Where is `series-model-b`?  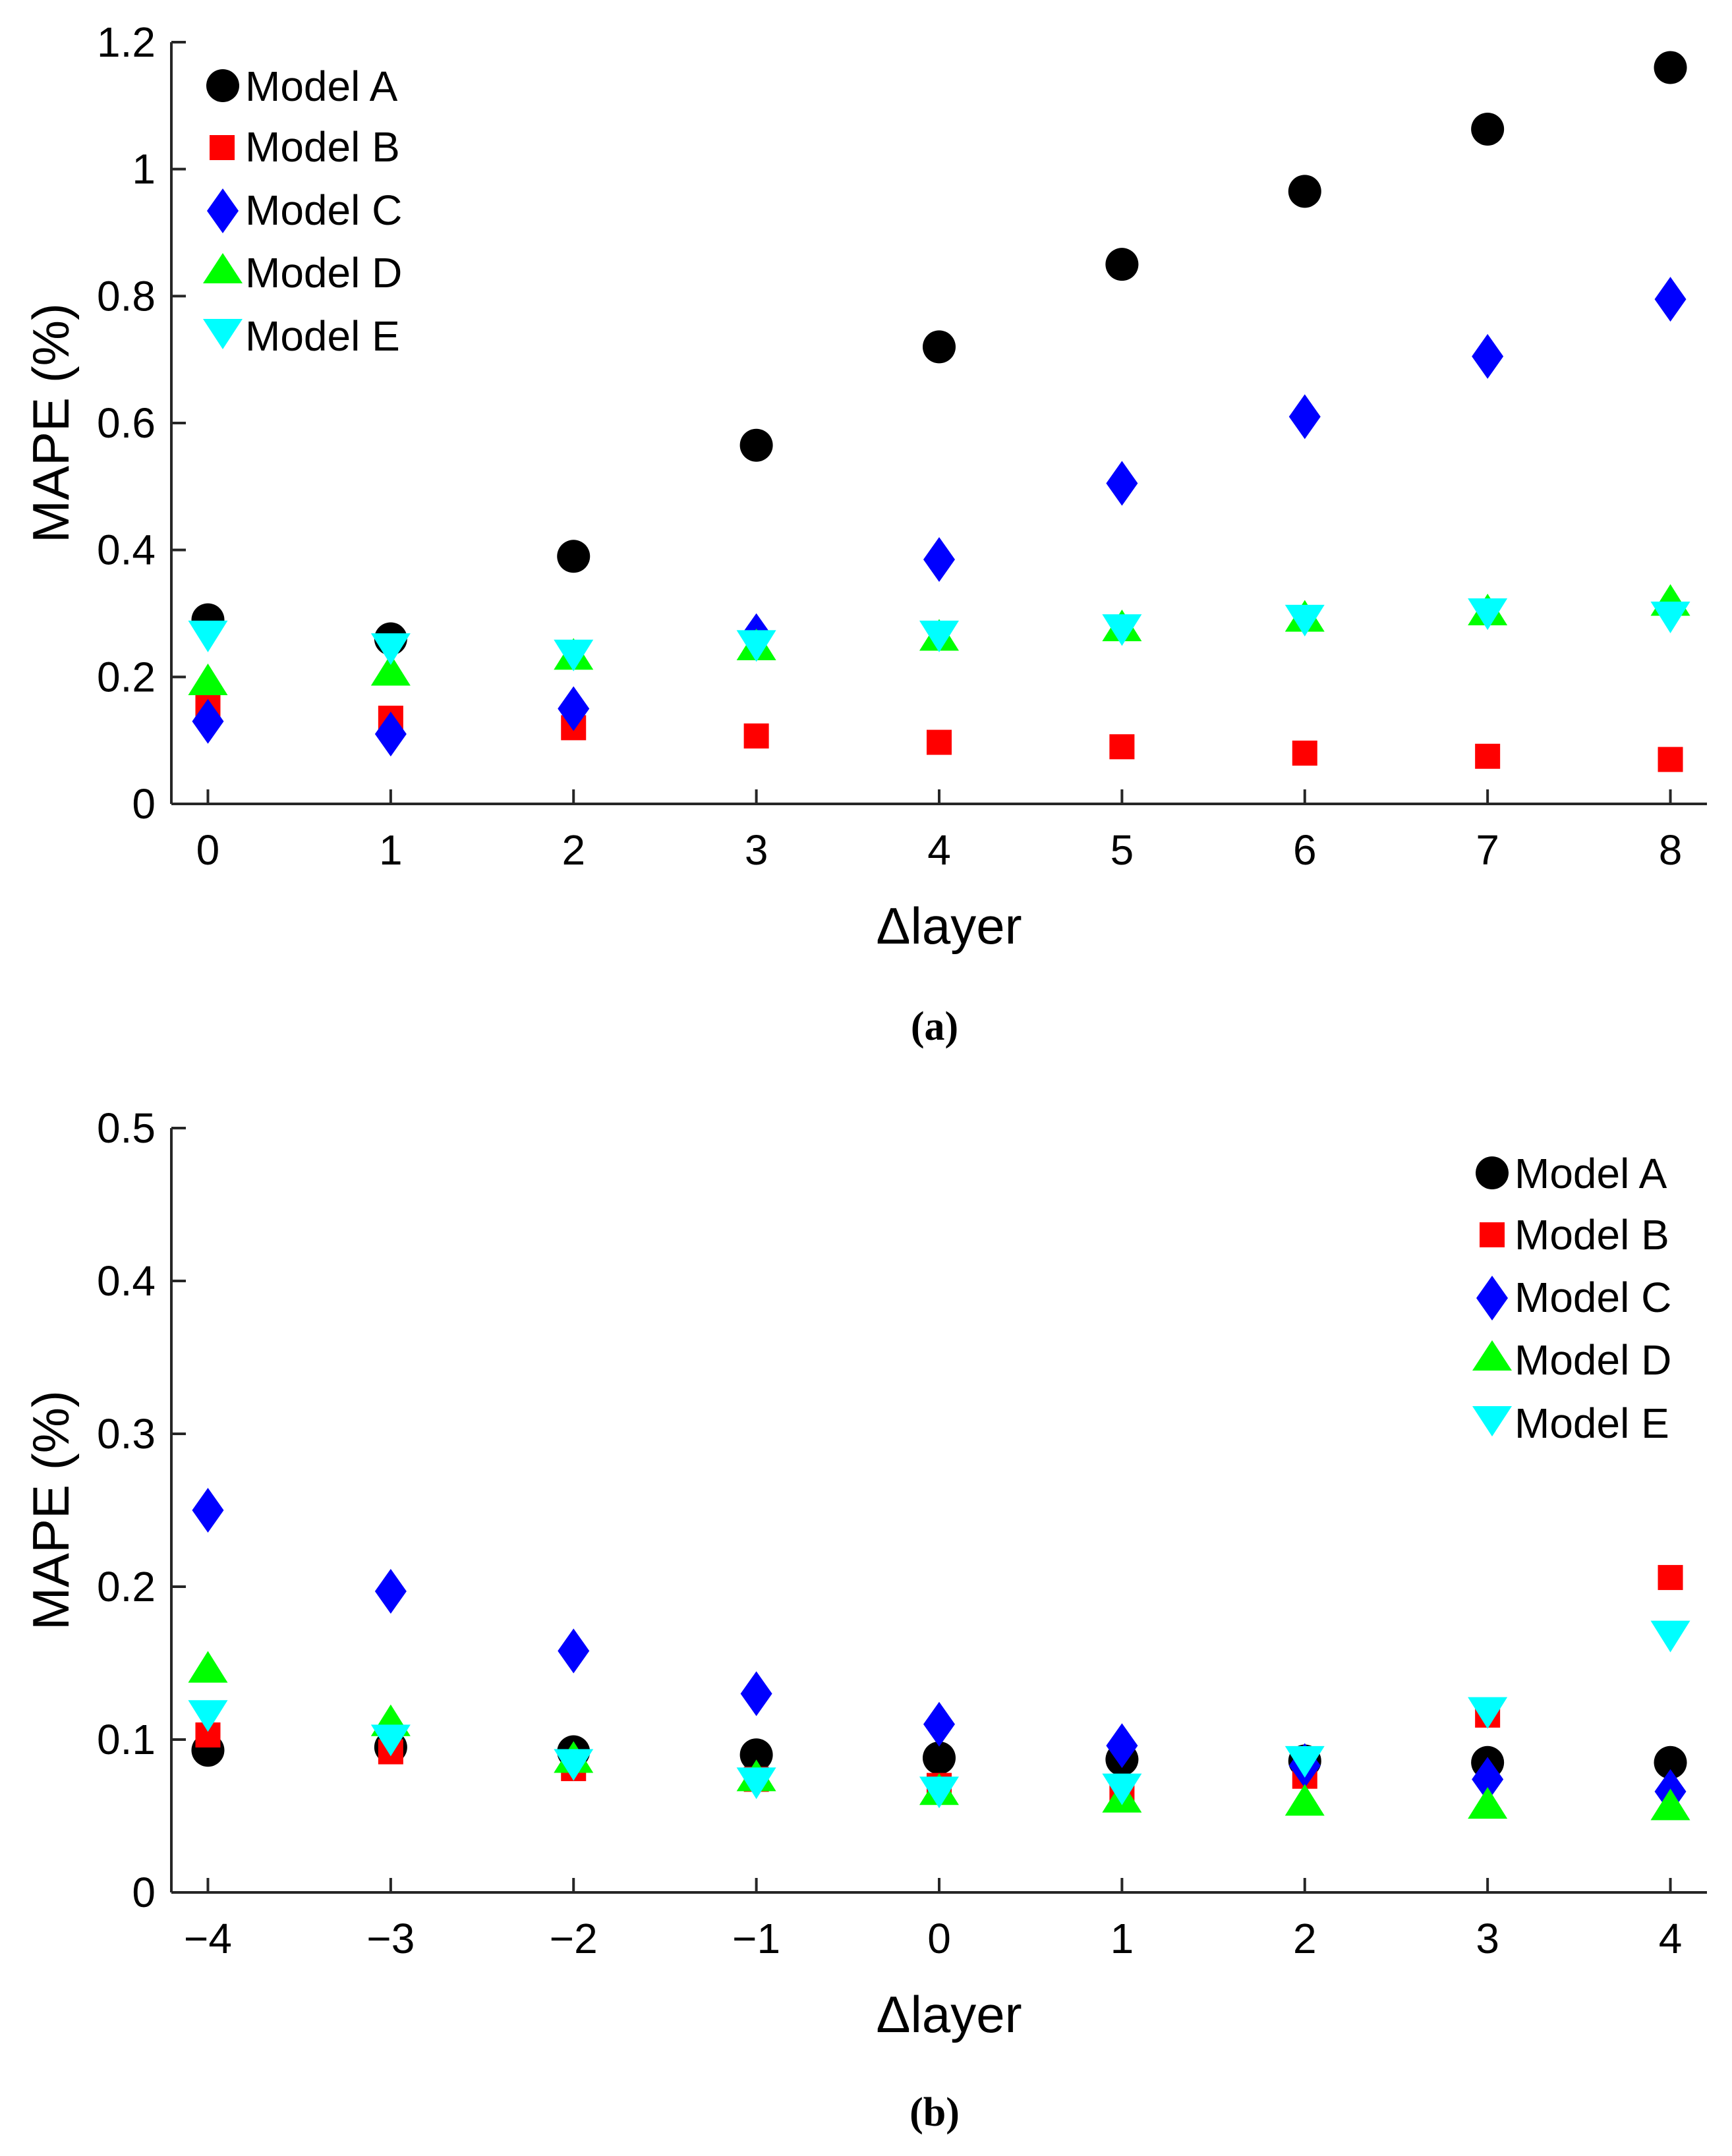 series-model-b is located at coordinates (939, 733).